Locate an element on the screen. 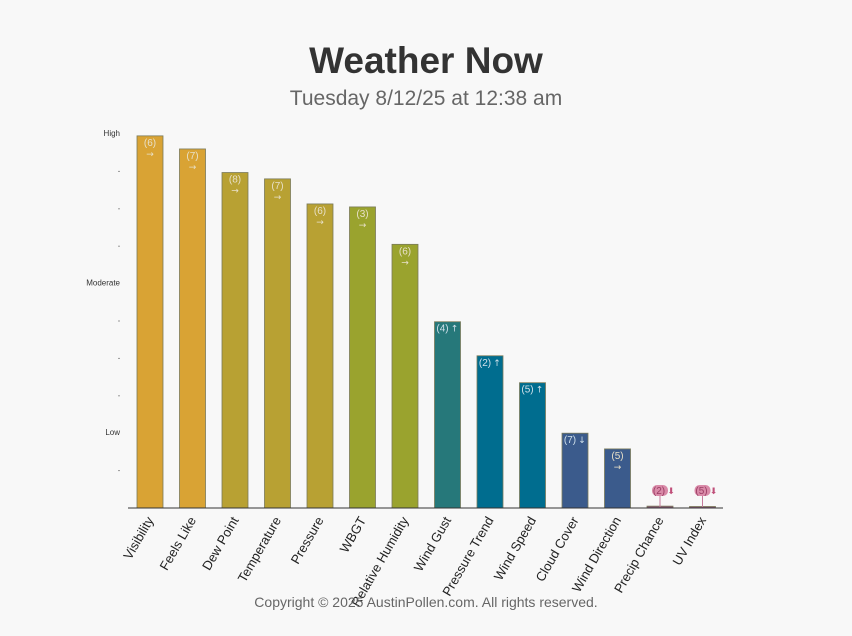 This screenshot has width=852, height=636. bar-feels-like is located at coordinates (192, 328).